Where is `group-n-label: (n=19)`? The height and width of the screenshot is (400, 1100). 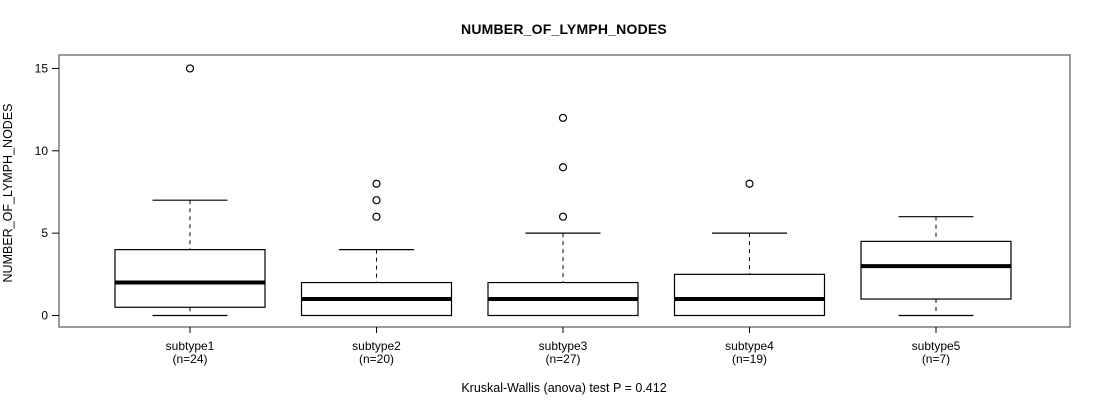
group-n-label: (n=19) is located at coordinates (749, 359).